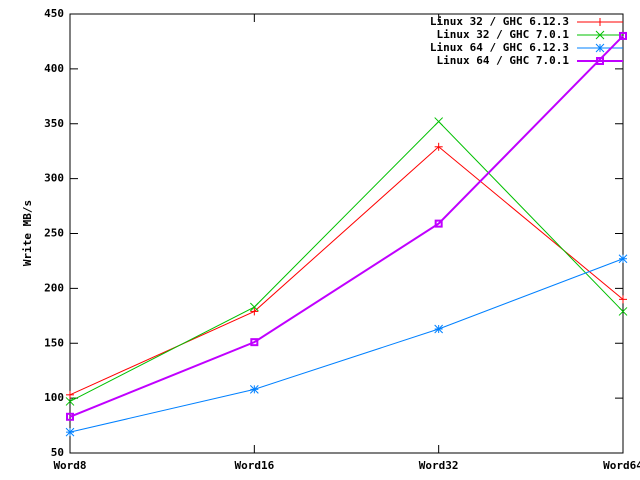 The image size is (640, 480). What do you see at coordinates (54, 397) in the screenshot?
I see `y-tick-label: 100` at bounding box center [54, 397].